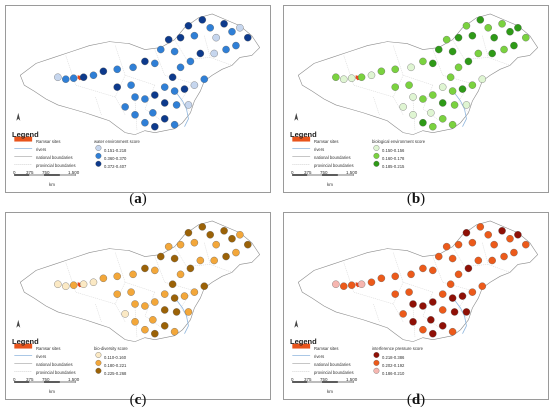 The height and width of the screenshot is (413, 550). Describe the element at coordinates (48, 141) in the screenshot. I see `legend-ramsar: Ramsar sites` at that location.